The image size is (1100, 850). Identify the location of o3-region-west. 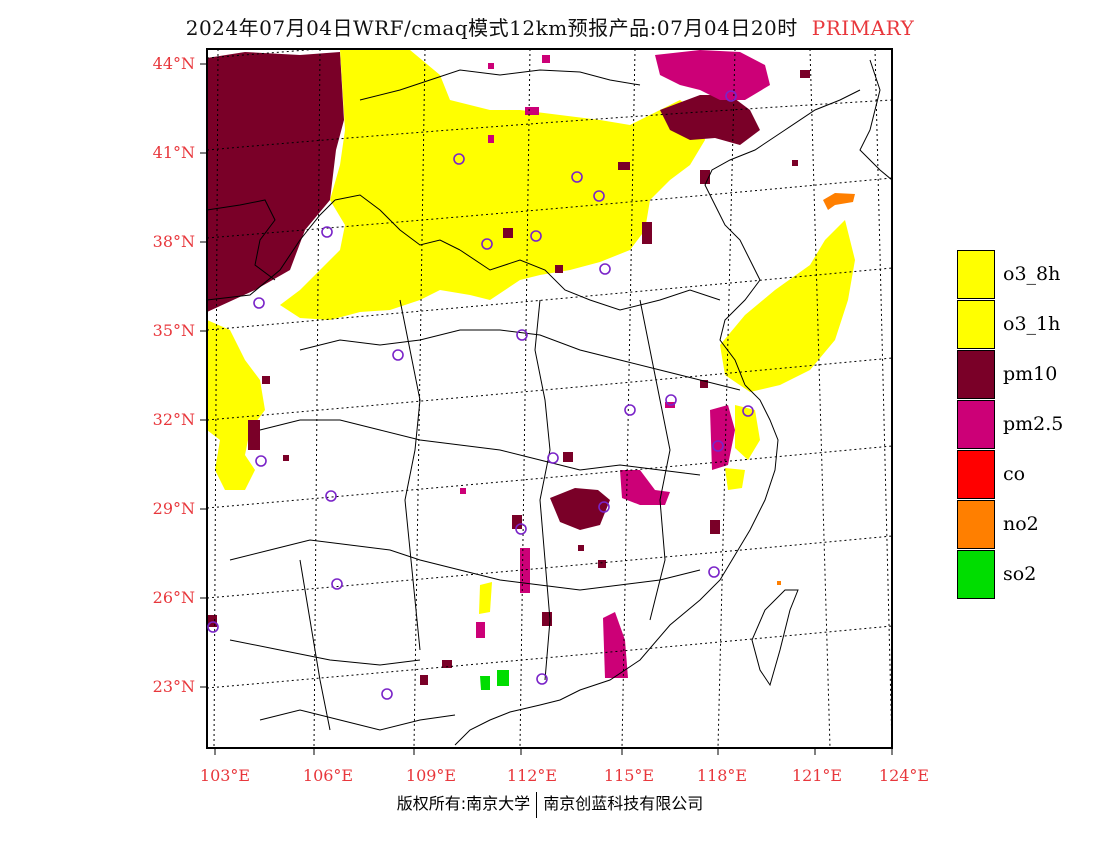
(236, 405).